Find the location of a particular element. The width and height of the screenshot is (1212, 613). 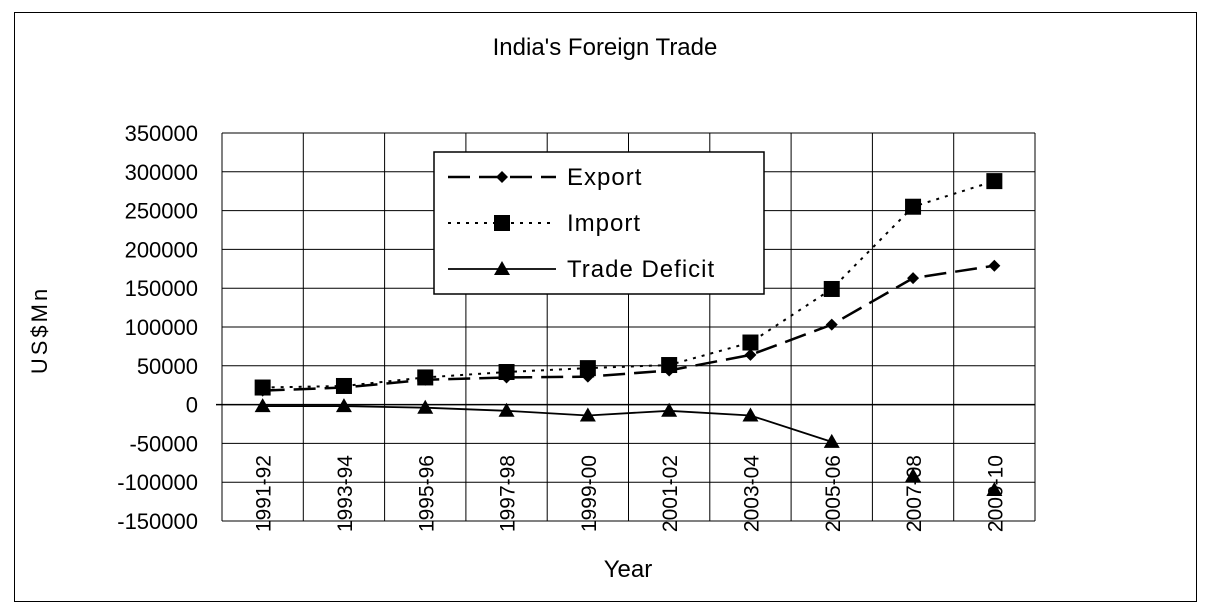

y-tick-label: -100000 is located at coordinates (157, 482).